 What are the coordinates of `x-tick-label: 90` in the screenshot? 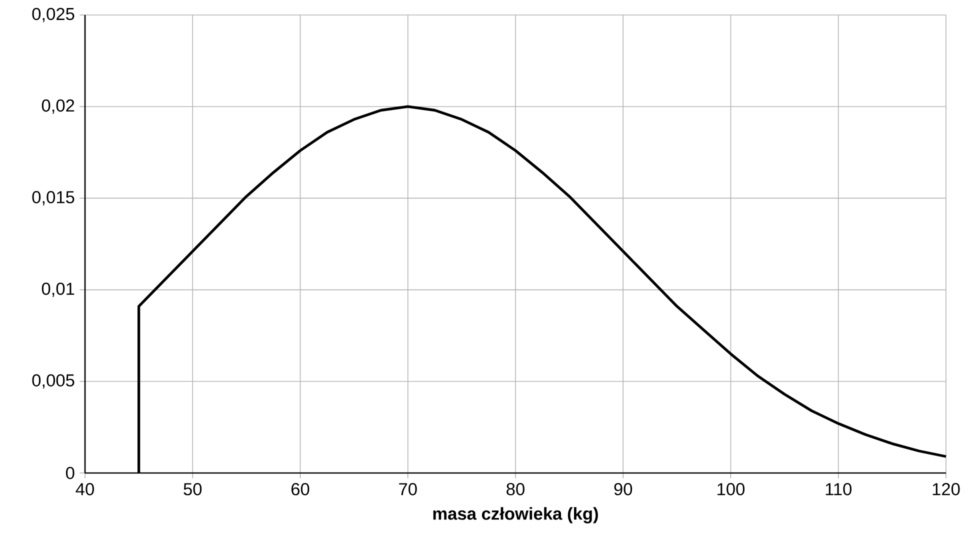 It's located at (623, 489).